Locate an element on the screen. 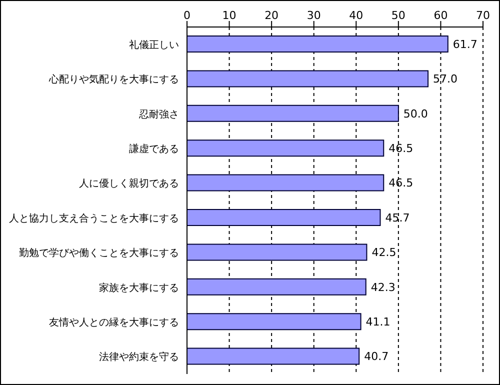  data-label: 61.7 is located at coordinates (465, 44).